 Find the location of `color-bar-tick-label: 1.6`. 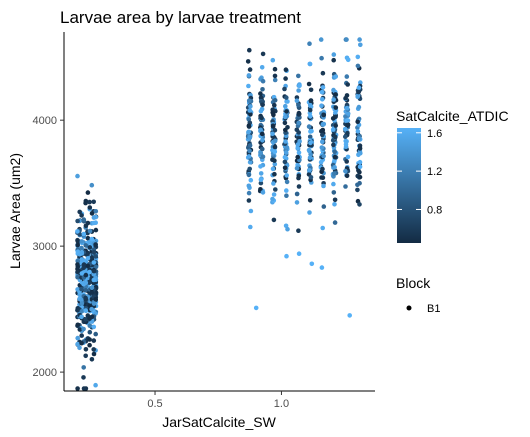

color-bar-tick-label: 1.6 is located at coordinates (434, 134).